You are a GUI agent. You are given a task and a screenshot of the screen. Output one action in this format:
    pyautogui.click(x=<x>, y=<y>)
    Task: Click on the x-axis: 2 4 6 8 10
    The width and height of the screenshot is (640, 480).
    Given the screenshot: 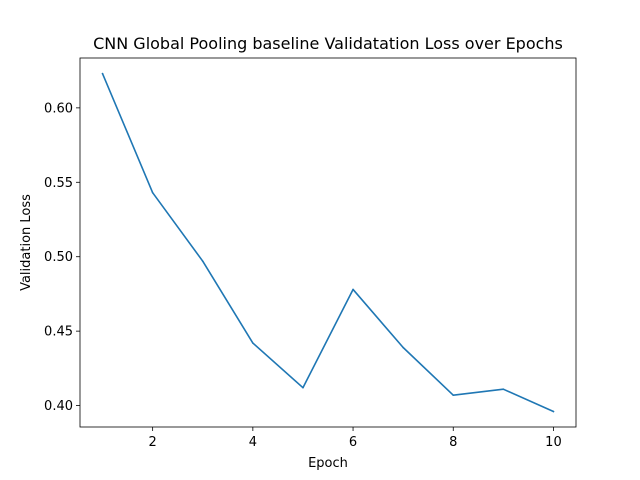 What is the action you would take?
    pyautogui.click(x=355, y=438)
    